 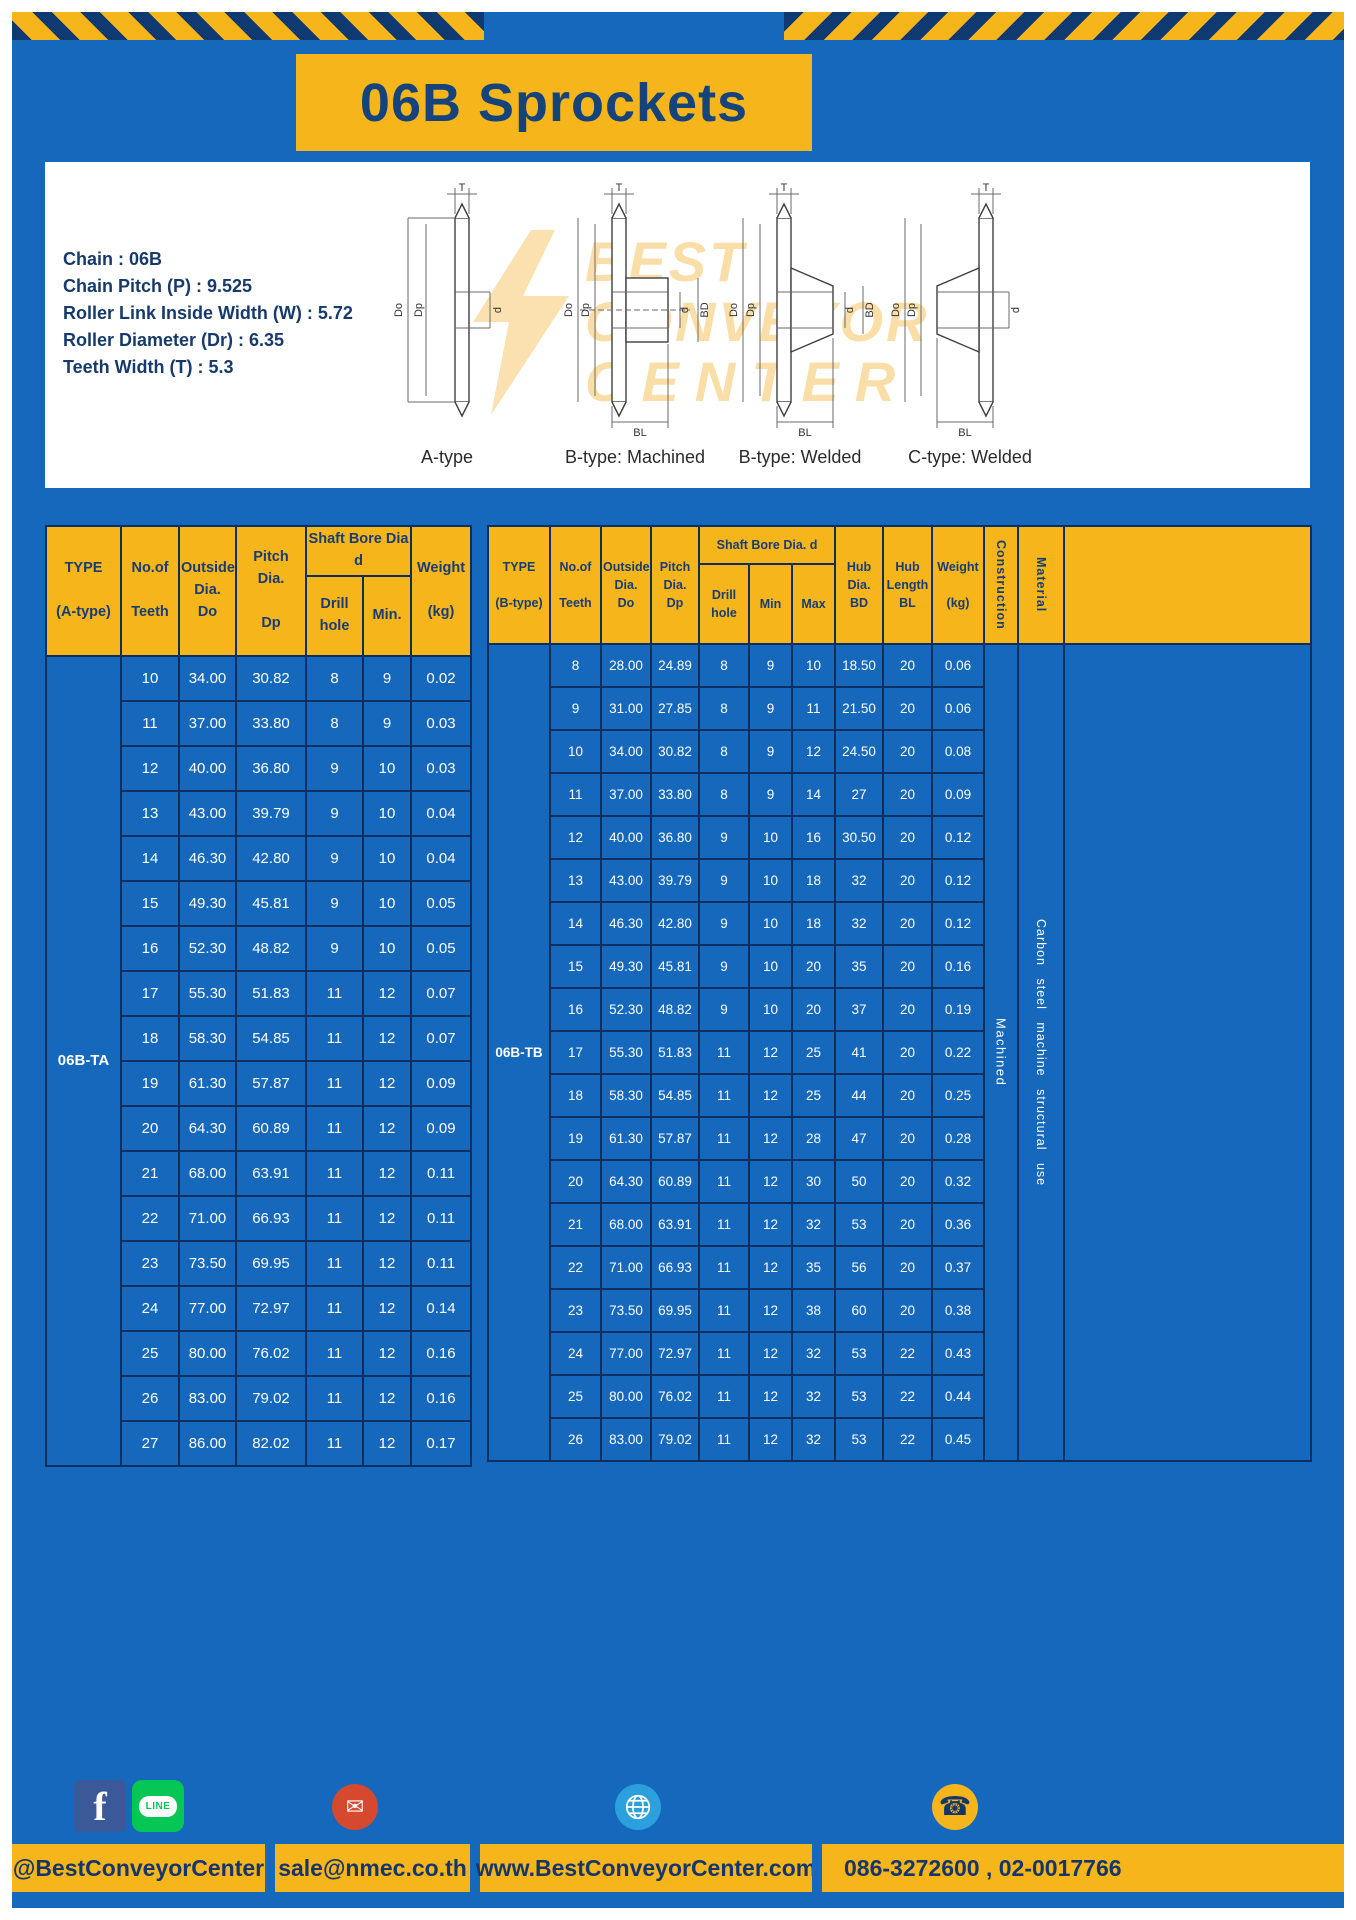 I want to click on table-cell: 14, so click(x=813, y=794).